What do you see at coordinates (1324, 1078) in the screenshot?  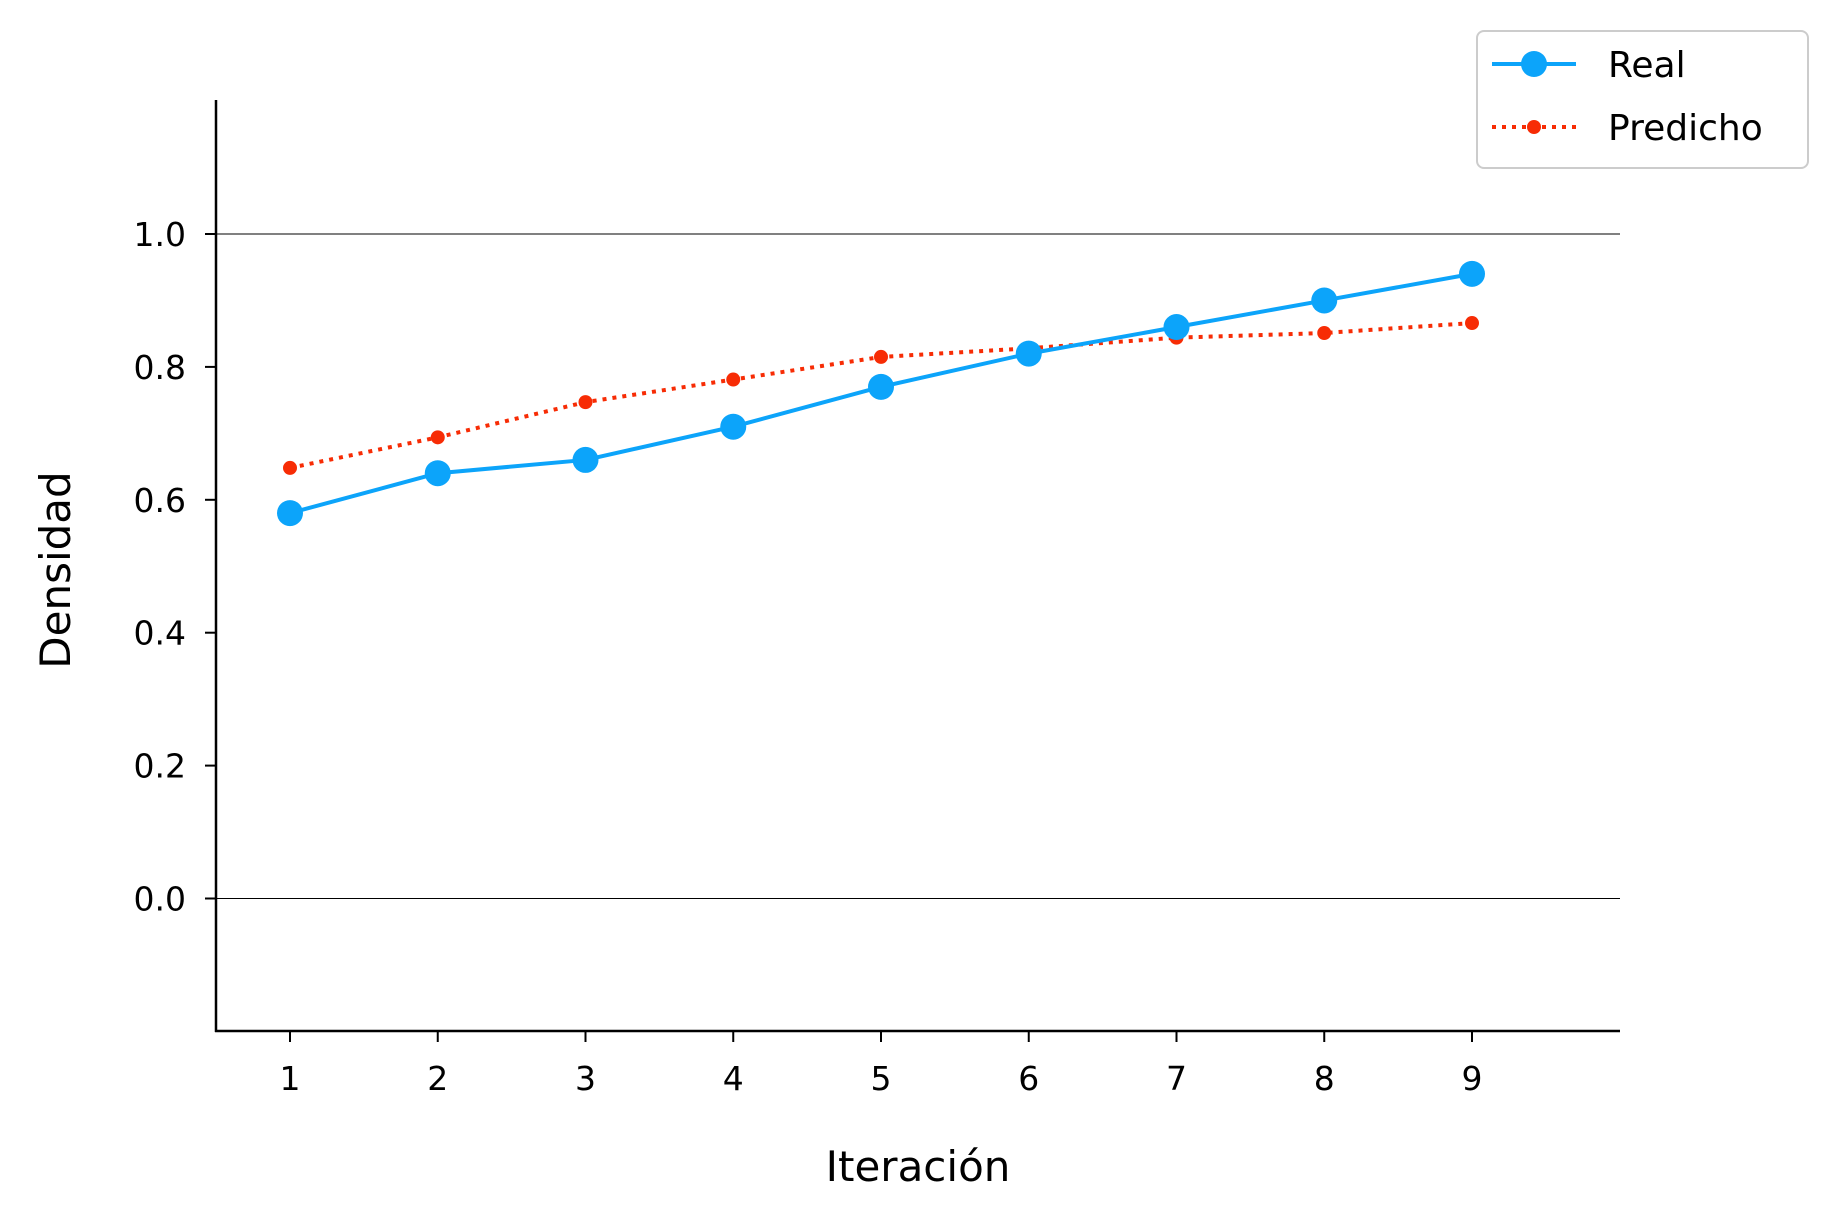 I see `x-tick-label: 8` at bounding box center [1324, 1078].